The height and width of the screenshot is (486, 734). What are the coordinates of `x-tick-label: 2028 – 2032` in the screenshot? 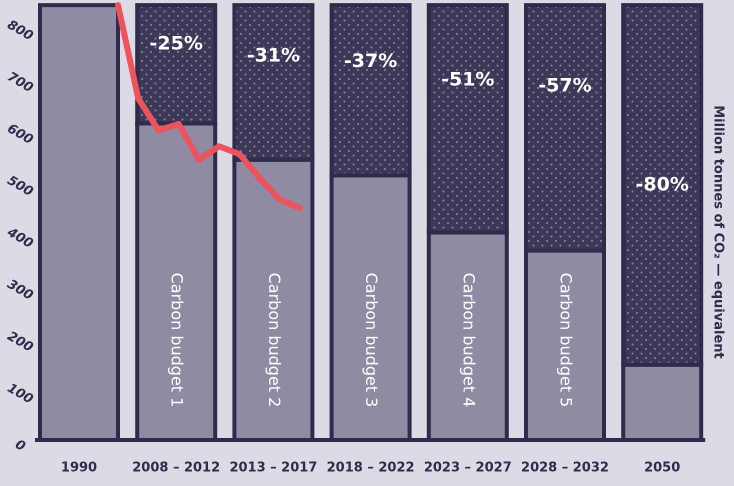 It's located at (565, 468).